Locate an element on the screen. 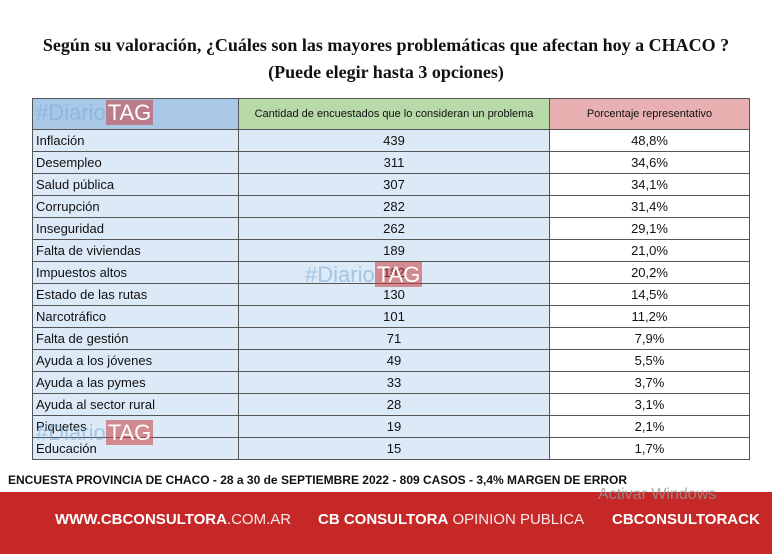 Image resolution: width=772 pixels, height=554 pixels. table-row: Inseguridad 262 29,1% is located at coordinates (391, 228).